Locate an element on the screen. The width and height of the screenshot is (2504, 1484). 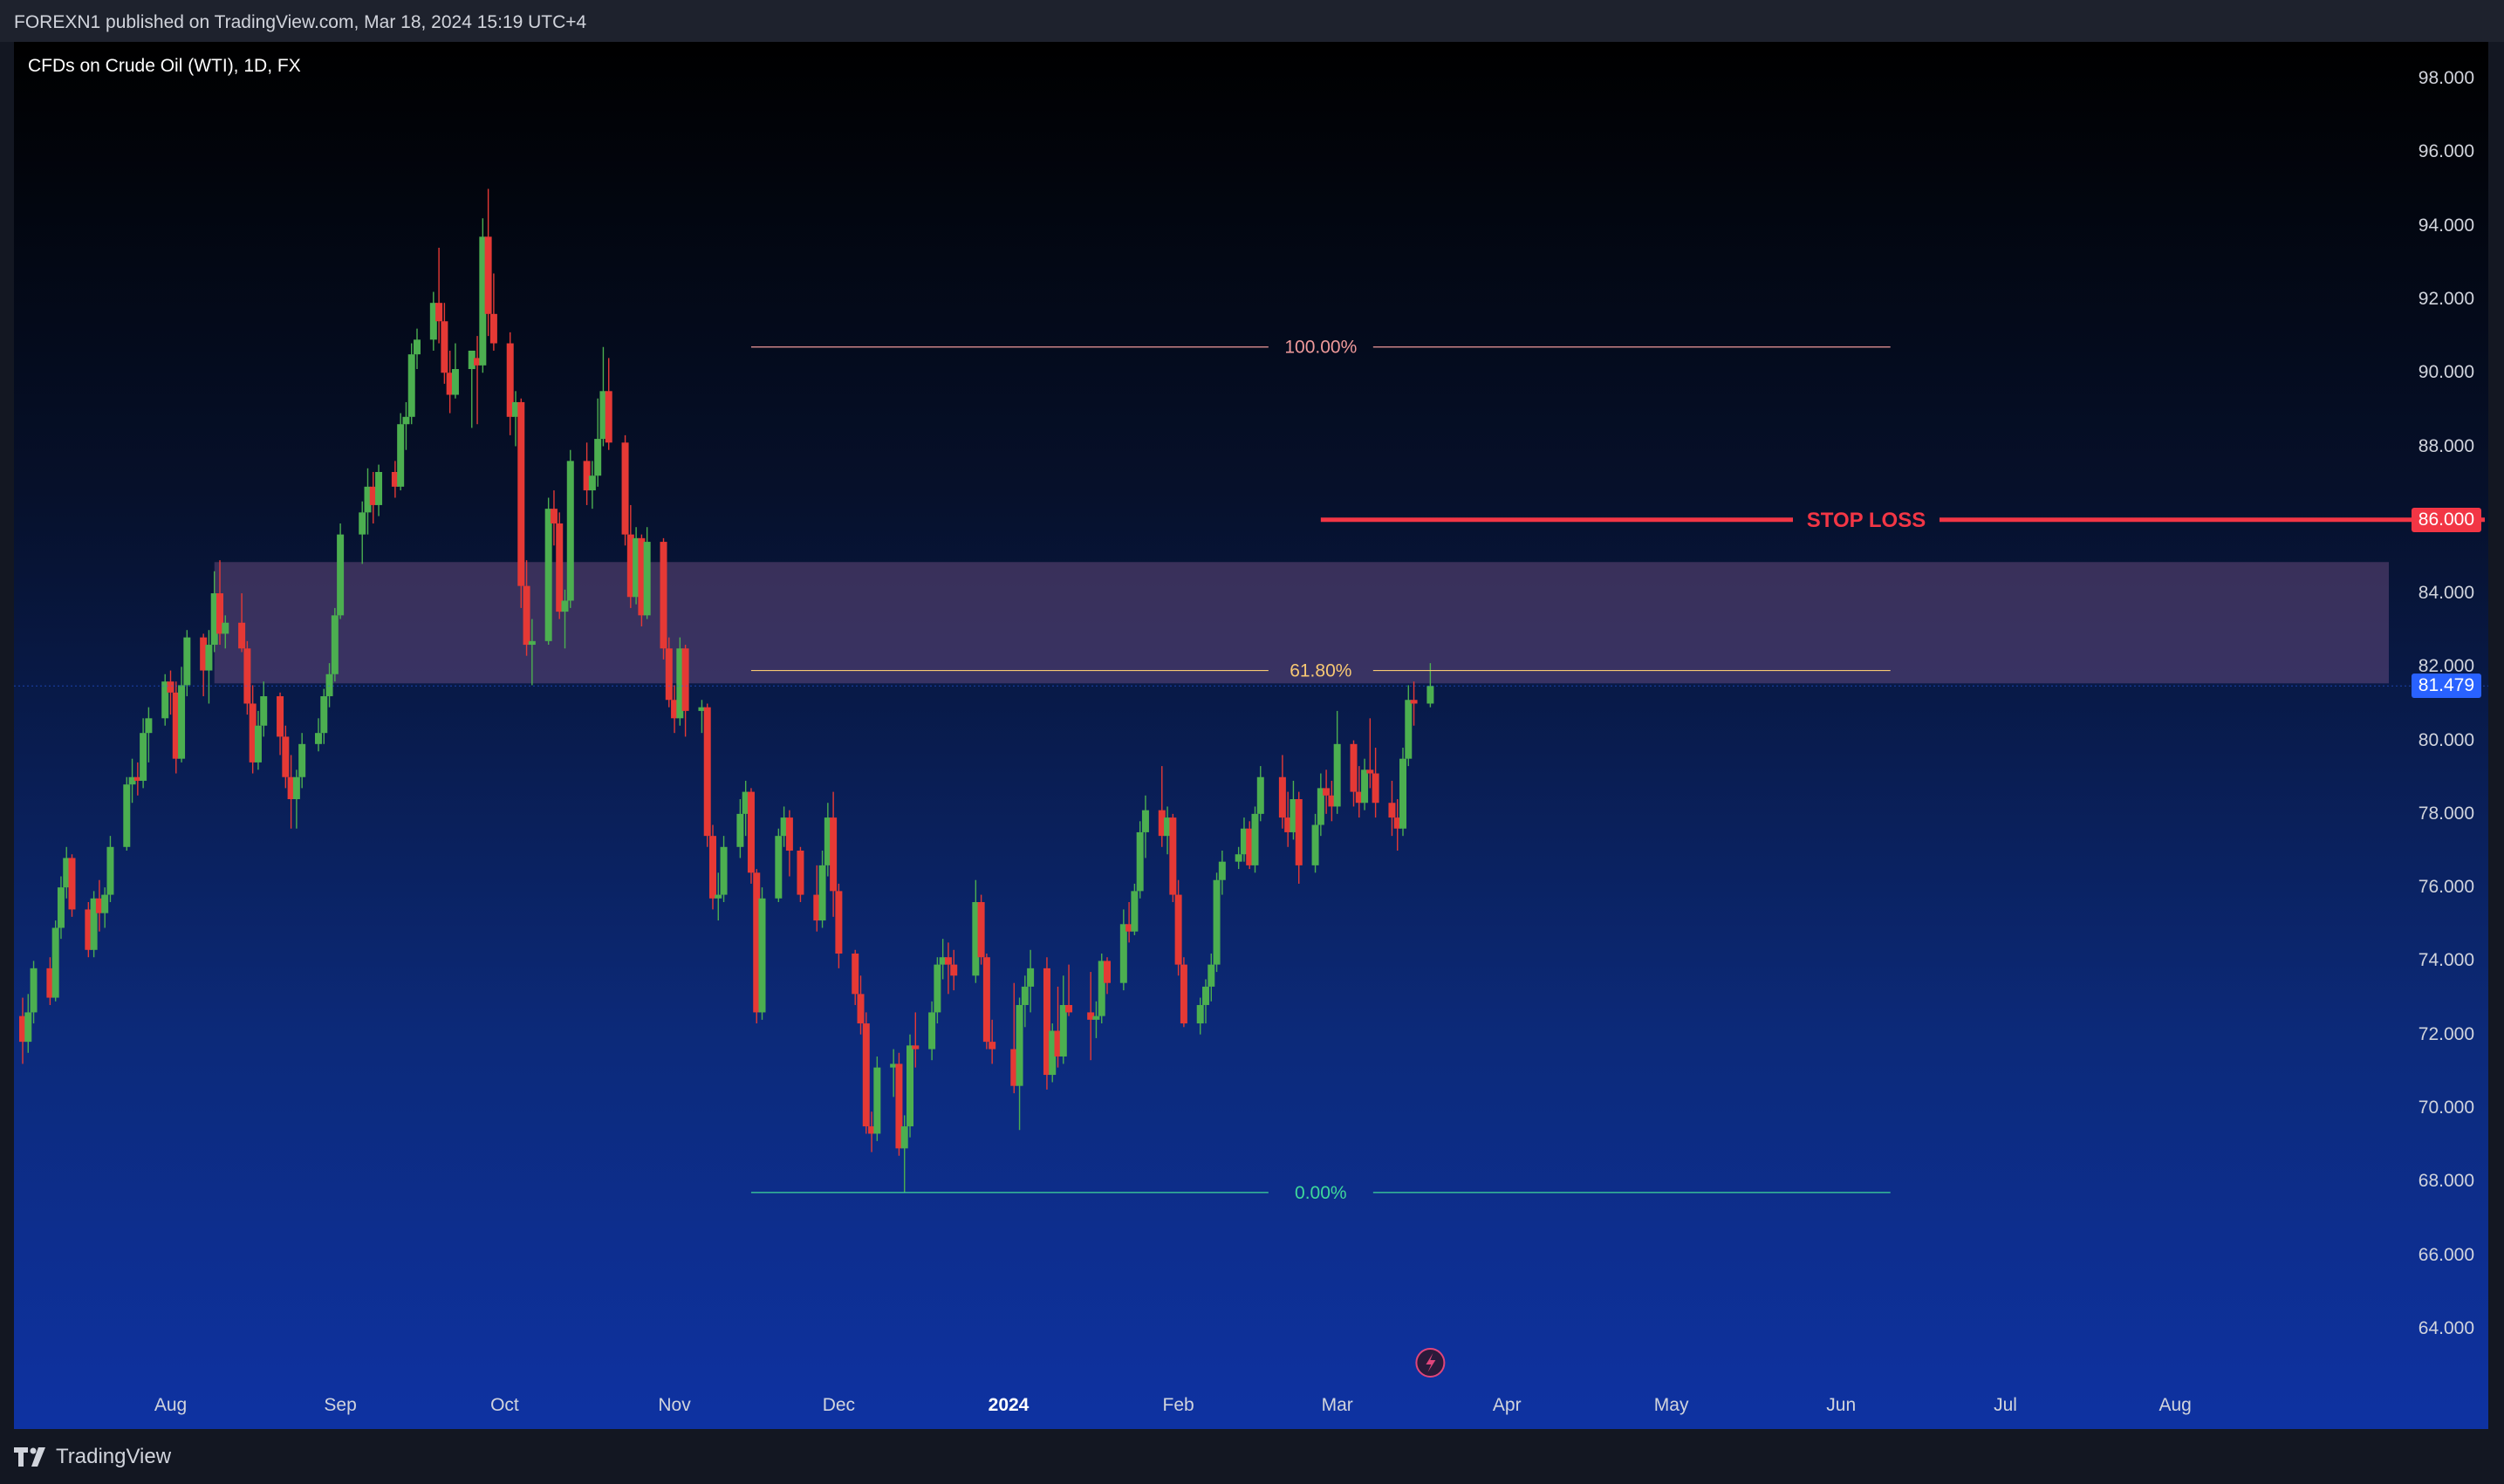
last-price-tag: 81.479 is located at coordinates (2446, 686).